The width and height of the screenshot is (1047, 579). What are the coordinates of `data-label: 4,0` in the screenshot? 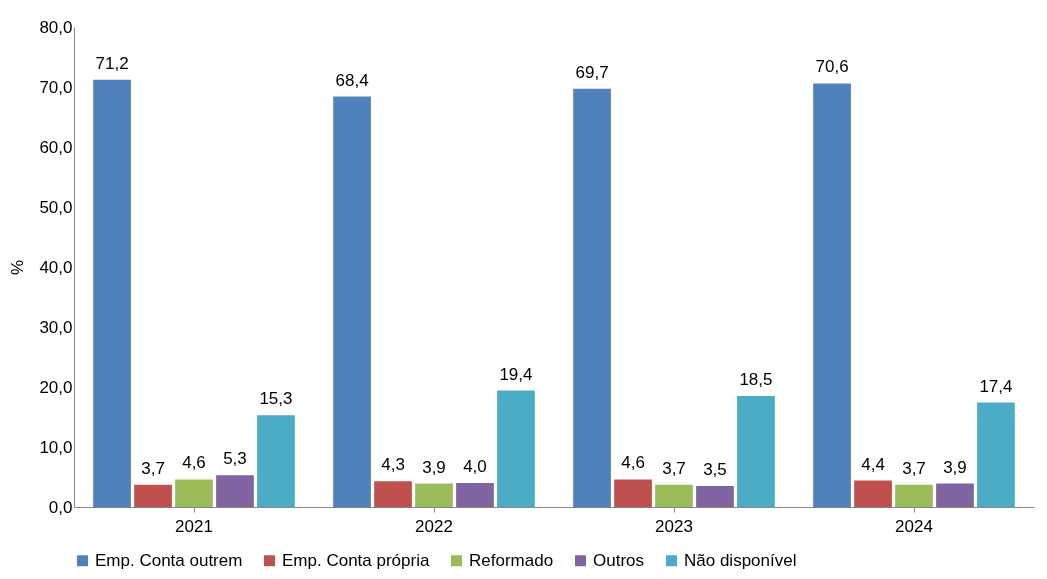 It's located at (475, 466).